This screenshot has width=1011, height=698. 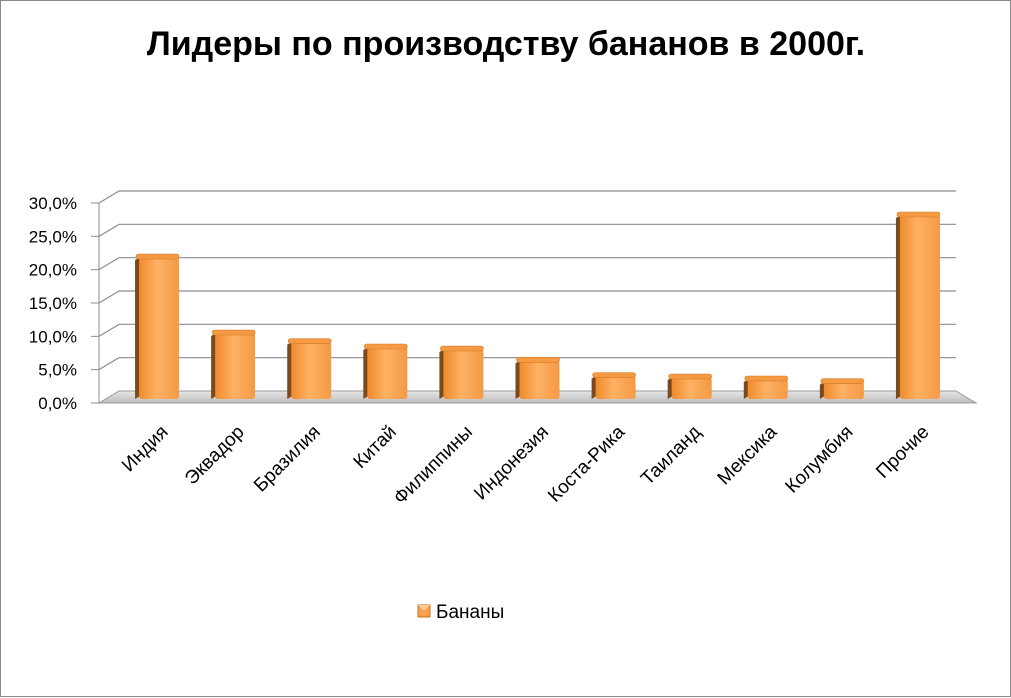 What do you see at coordinates (671, 456) in the screenshot?
I see `x-tick-label: Таиланд` at bounding box center [671, 456].